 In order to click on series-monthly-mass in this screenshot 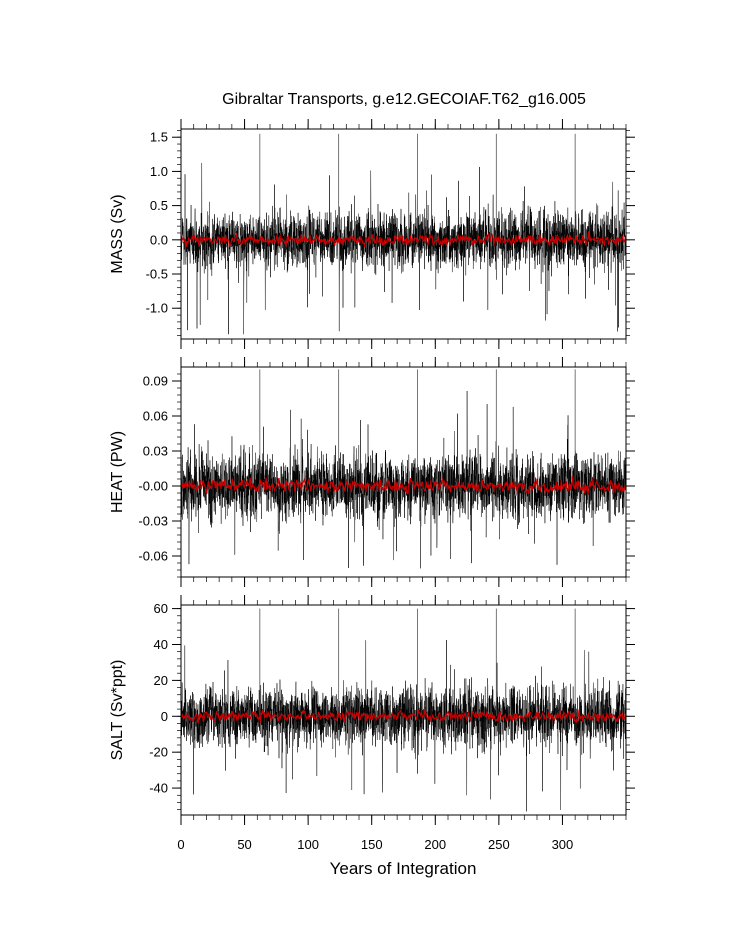, I will do `click(403, 248)`.